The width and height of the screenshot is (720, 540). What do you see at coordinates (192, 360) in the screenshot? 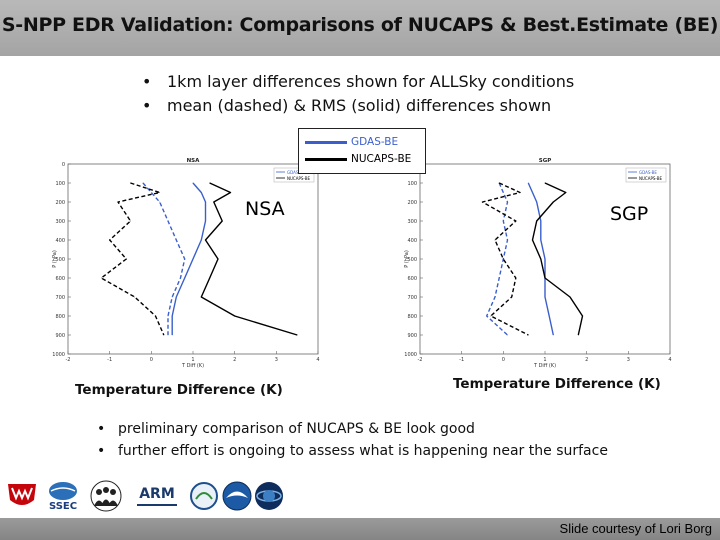
I see `x-tick-label: 1` at bounding box center [192, 360].